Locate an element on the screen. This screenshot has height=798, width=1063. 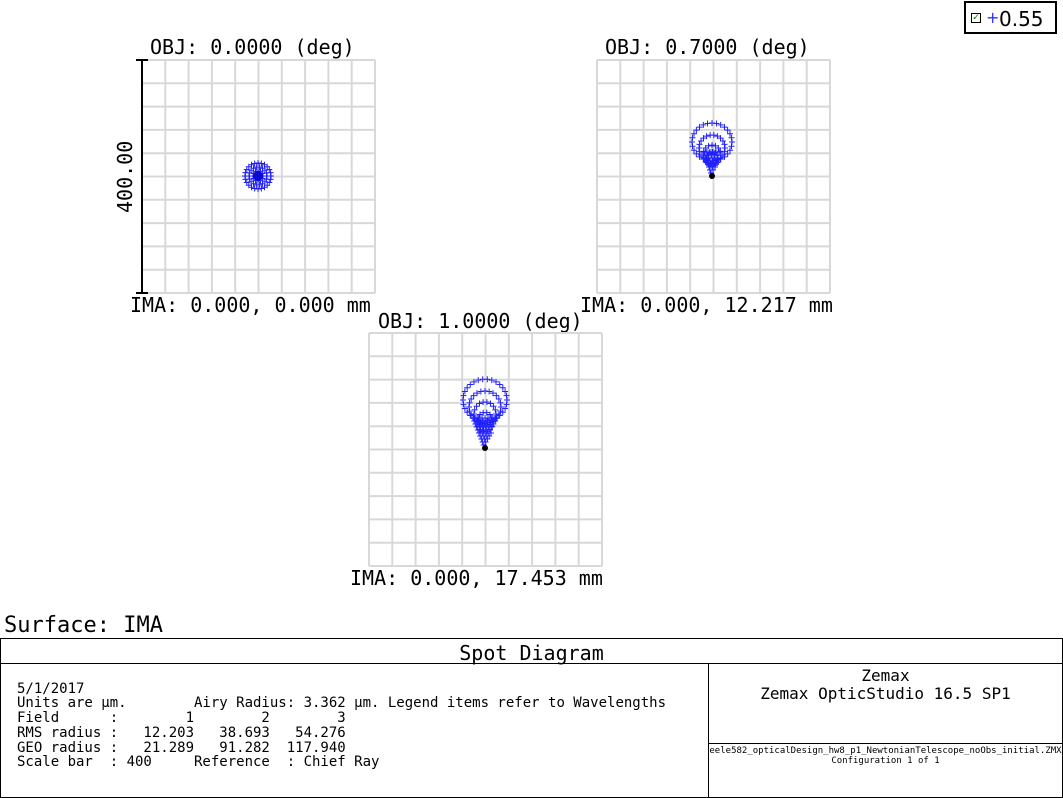
field-2-title: OBJ: 0.7000 (deg) is located at coordinates (707, 47).